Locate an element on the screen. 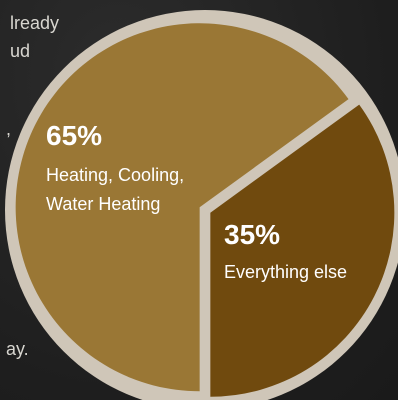 The height and width of the screenshot is (400, 398). side-text-line-1: lready is located at coordinates (35, 23).